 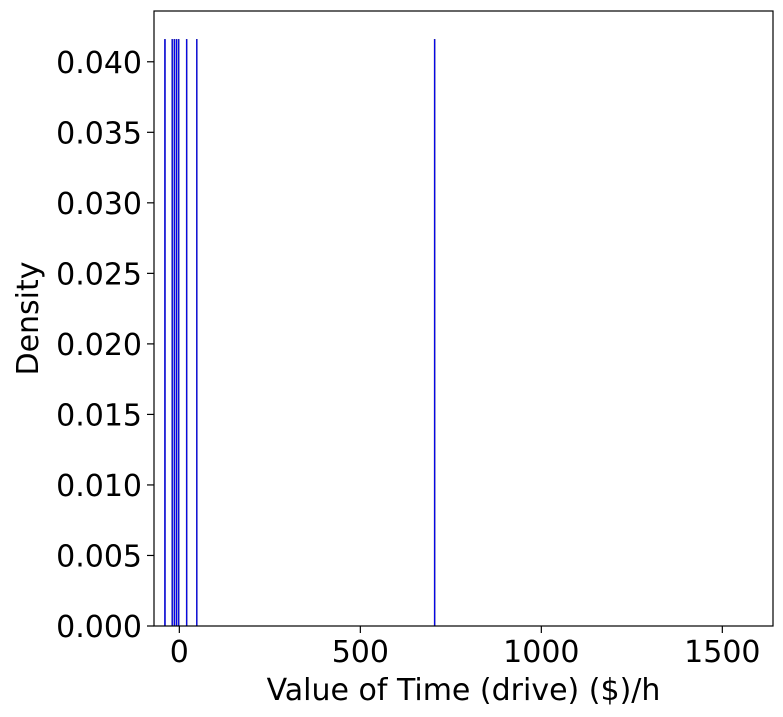 I want to click on y-tick-label: 0.005, so click(x=99, y=556).